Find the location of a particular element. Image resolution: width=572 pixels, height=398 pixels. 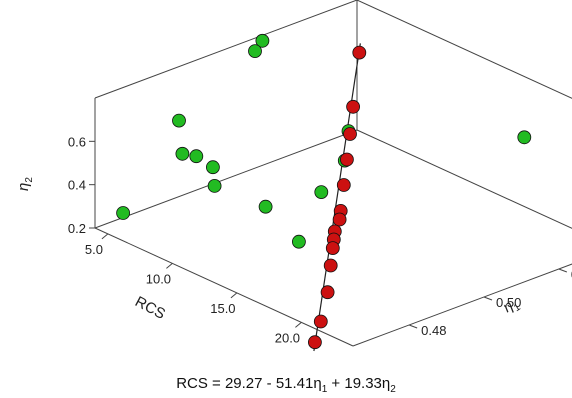

regression-equation: RCS = 29.27 - 51.41η1 + 19.33η2 is located at coordinates (286, 385).